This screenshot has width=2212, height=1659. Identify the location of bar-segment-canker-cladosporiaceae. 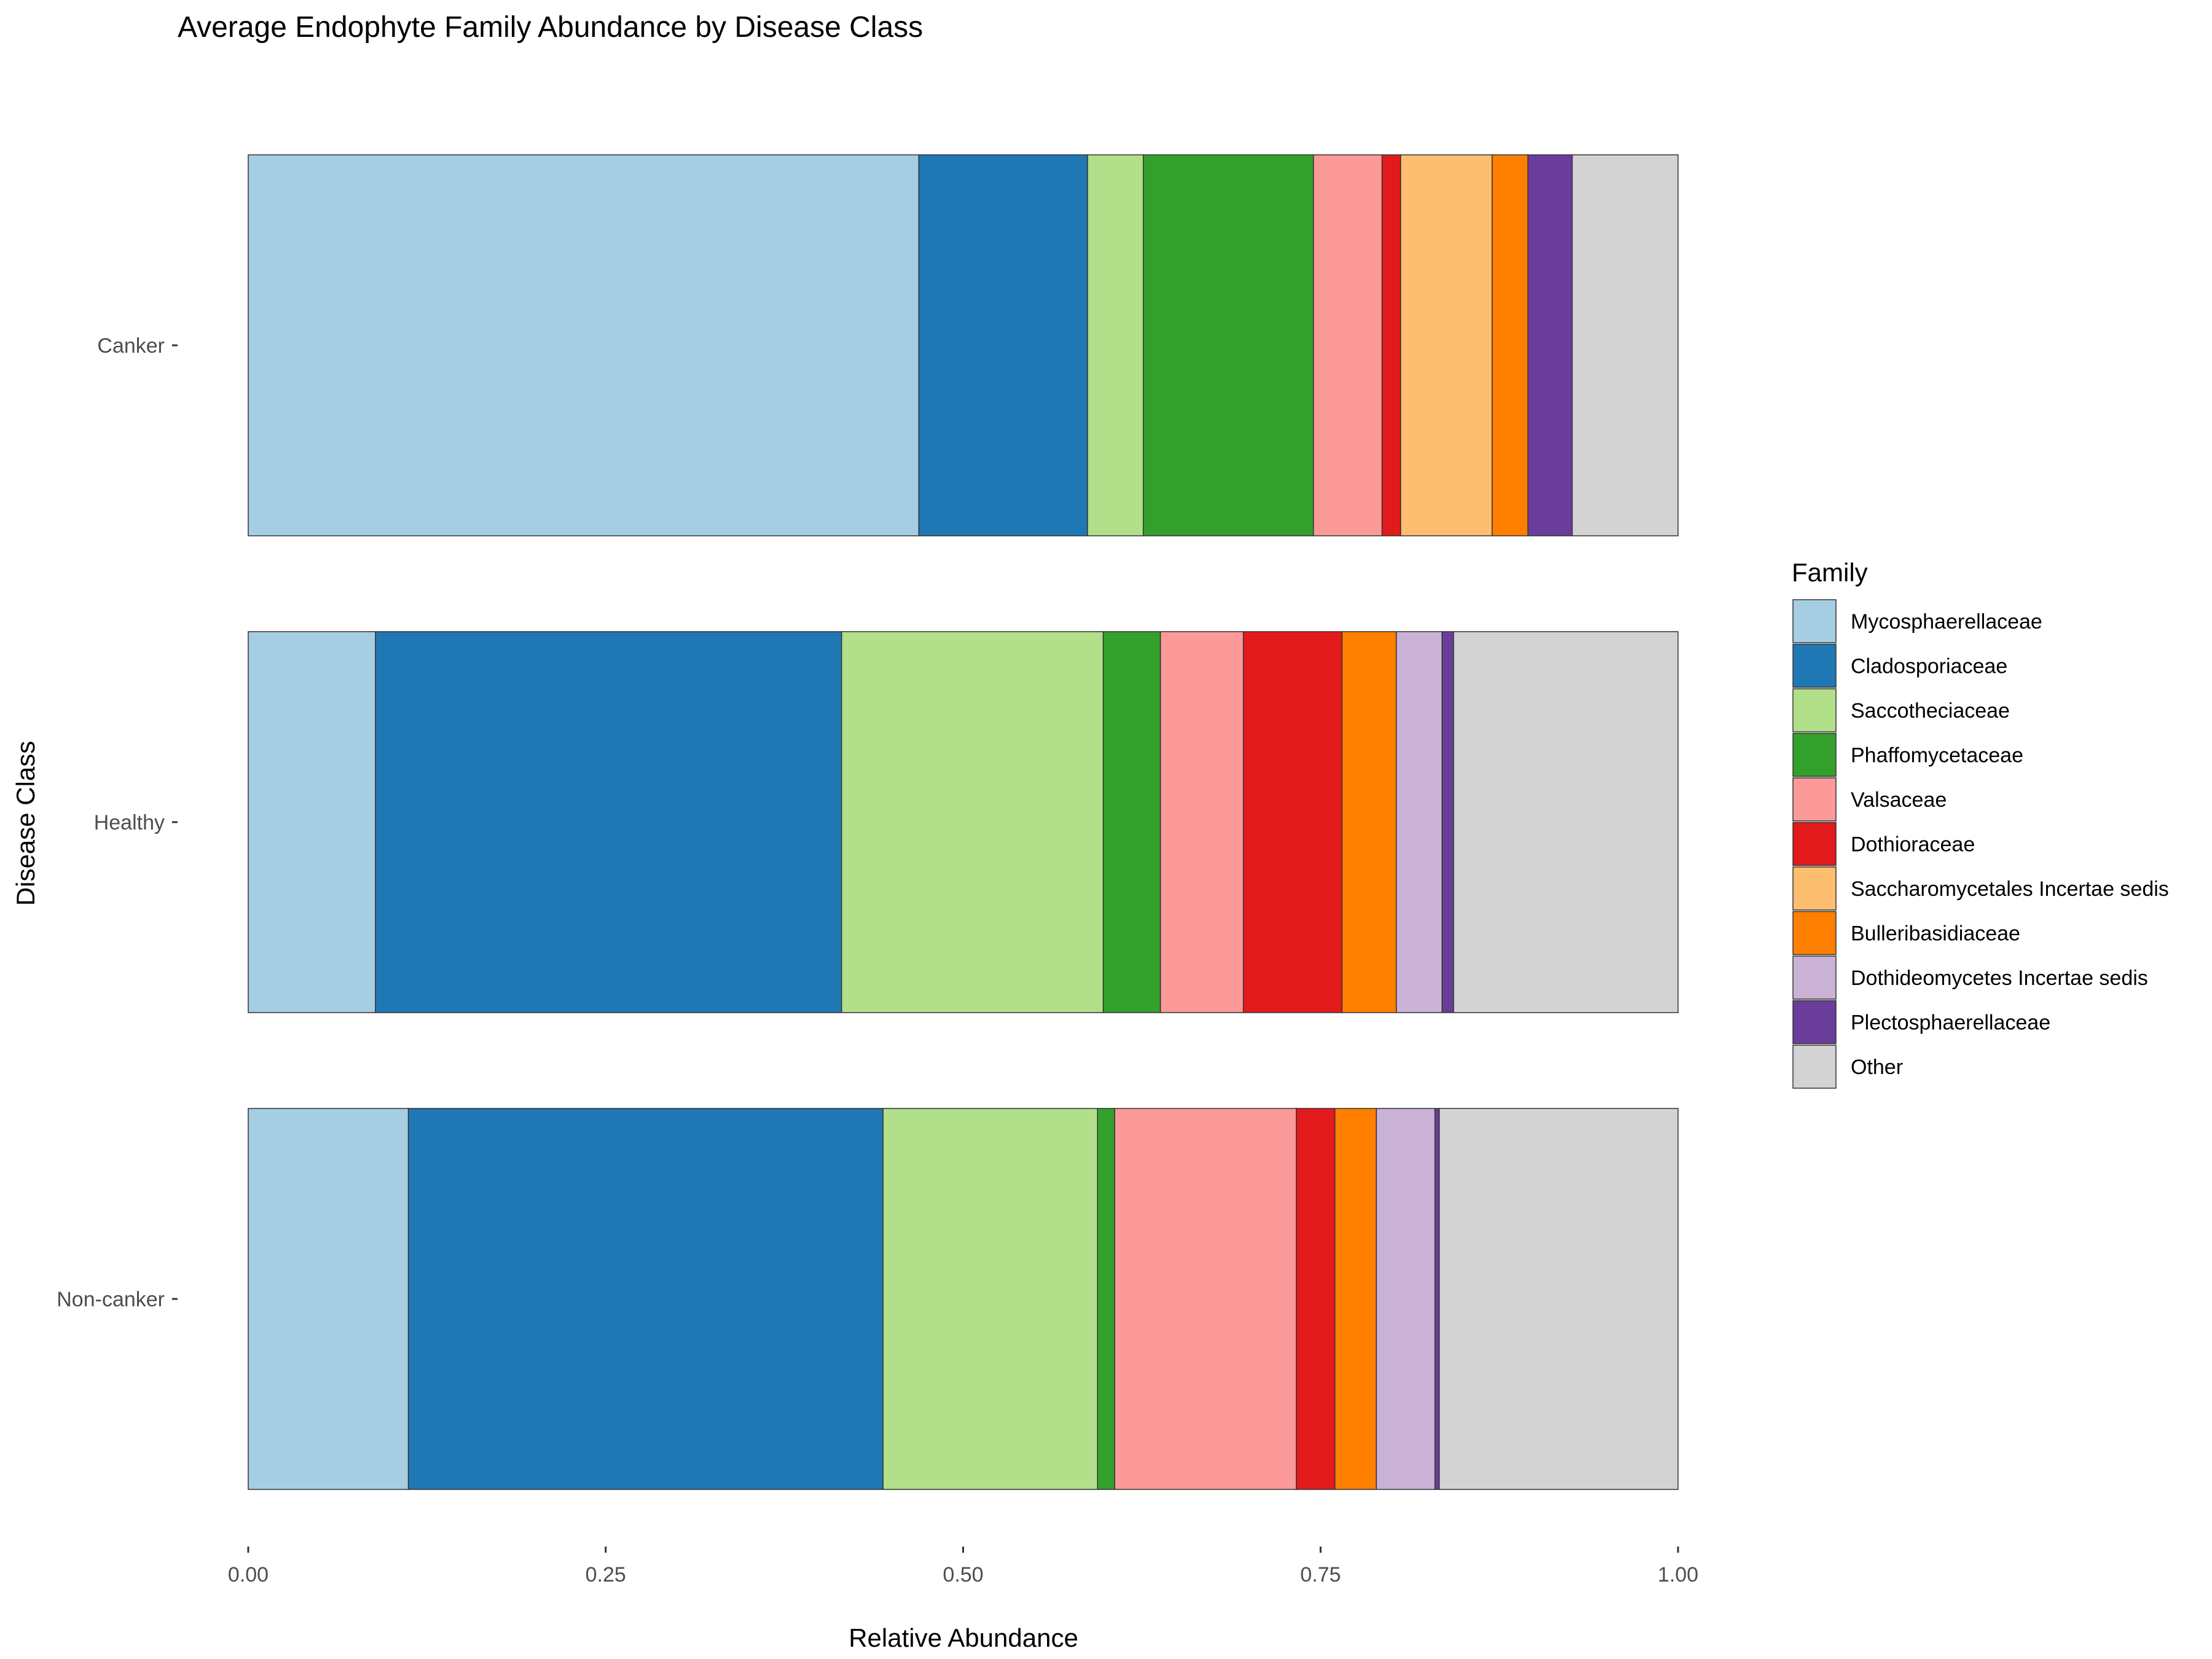
(1003, 345).